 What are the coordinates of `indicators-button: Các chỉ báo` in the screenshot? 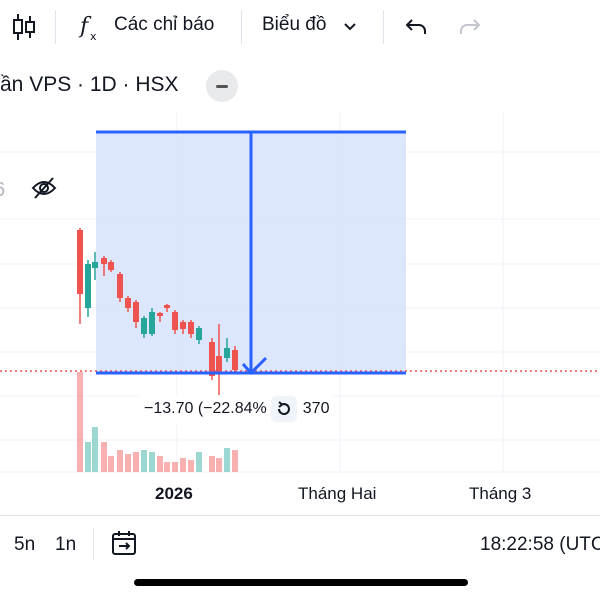 It's located at (164, 24).